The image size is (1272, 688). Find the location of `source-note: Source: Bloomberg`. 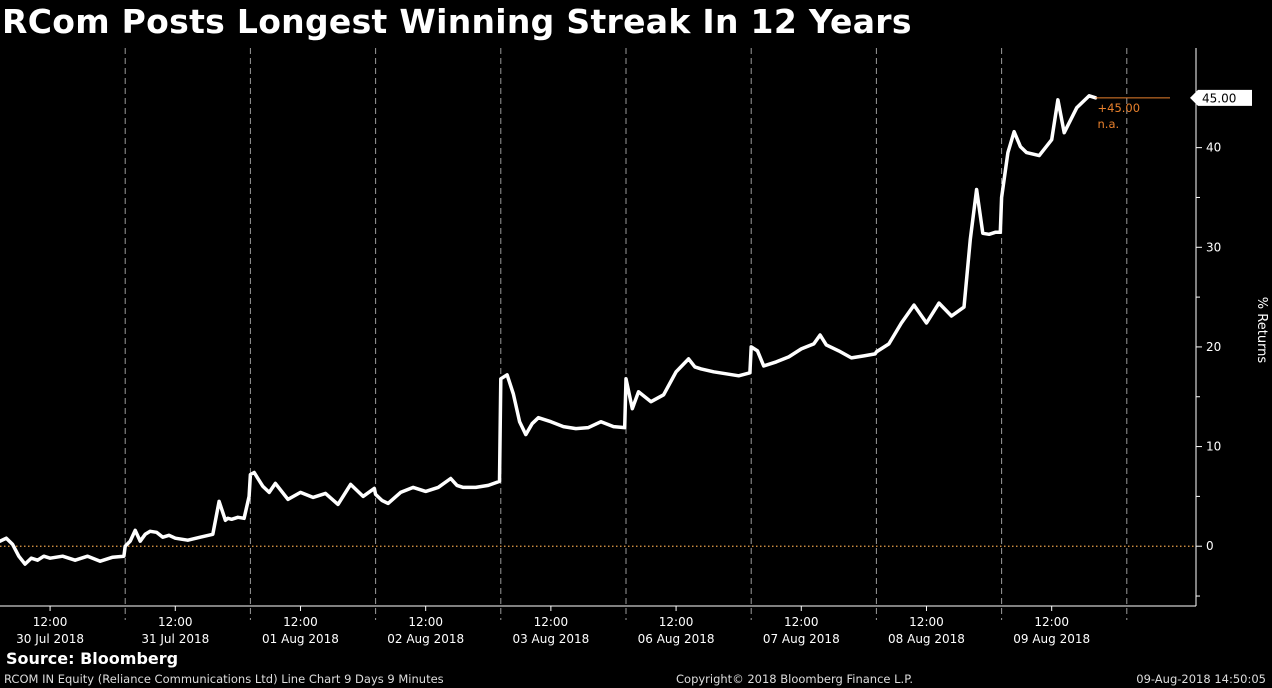

source-note: Source: Bloomberg is located at coordinates (92, 658).